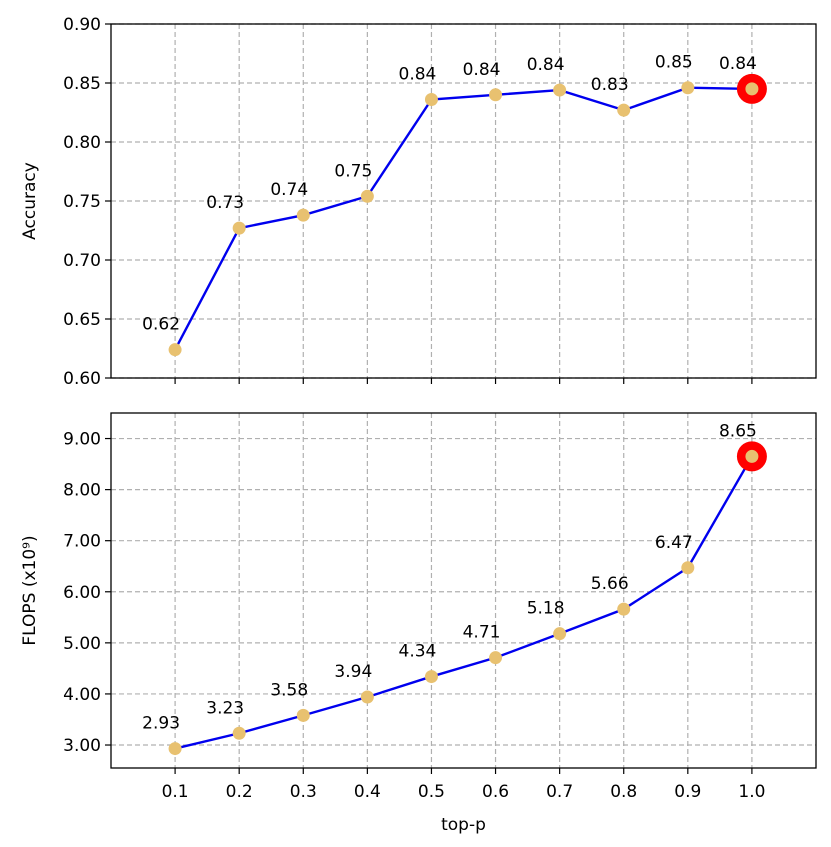  Describe the element at coordinates (82, 143) in the screenshot. I see `y-tick-label: 0.80` at that location.